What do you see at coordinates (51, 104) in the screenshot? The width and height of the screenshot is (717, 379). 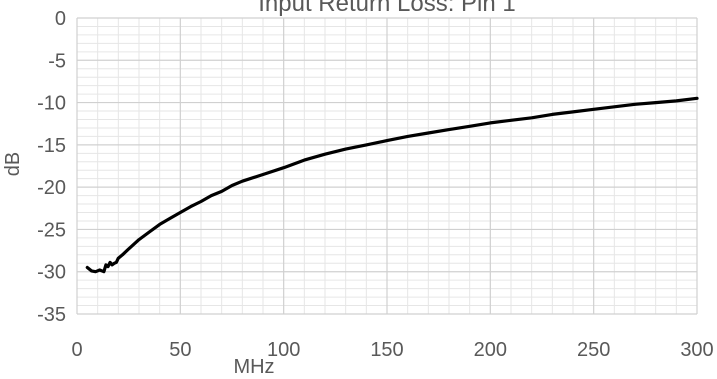 I see `y-tick-label: -10` at bounding box center [51, 104].